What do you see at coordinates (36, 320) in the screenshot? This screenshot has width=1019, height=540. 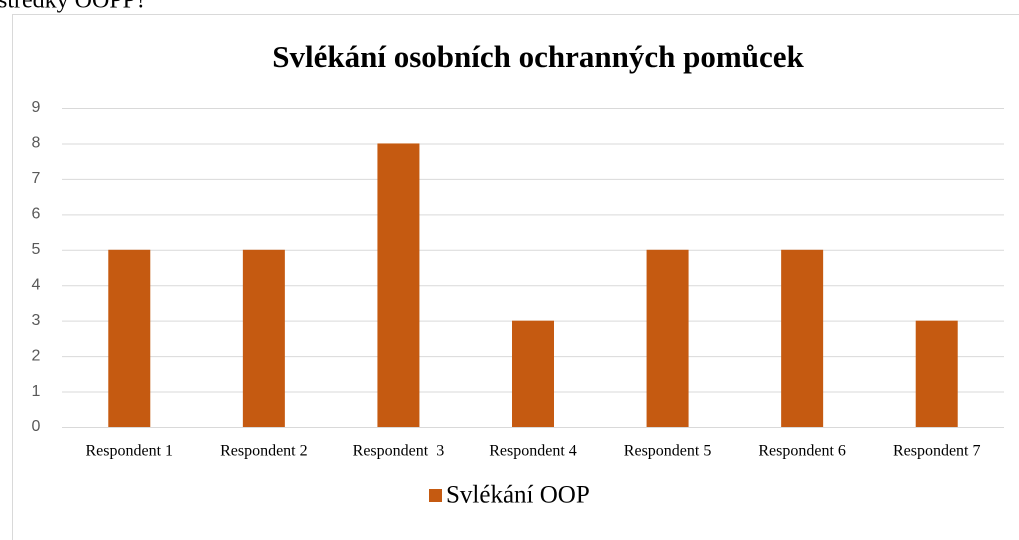 I see `y-tick-label: 3` at bounding box center [36, 320].